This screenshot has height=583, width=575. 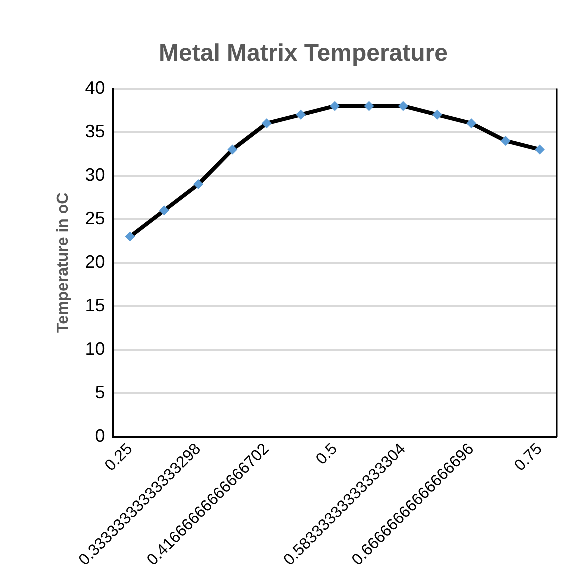 I want to click on y-tick-label: 25, so click(x=95, y=218).